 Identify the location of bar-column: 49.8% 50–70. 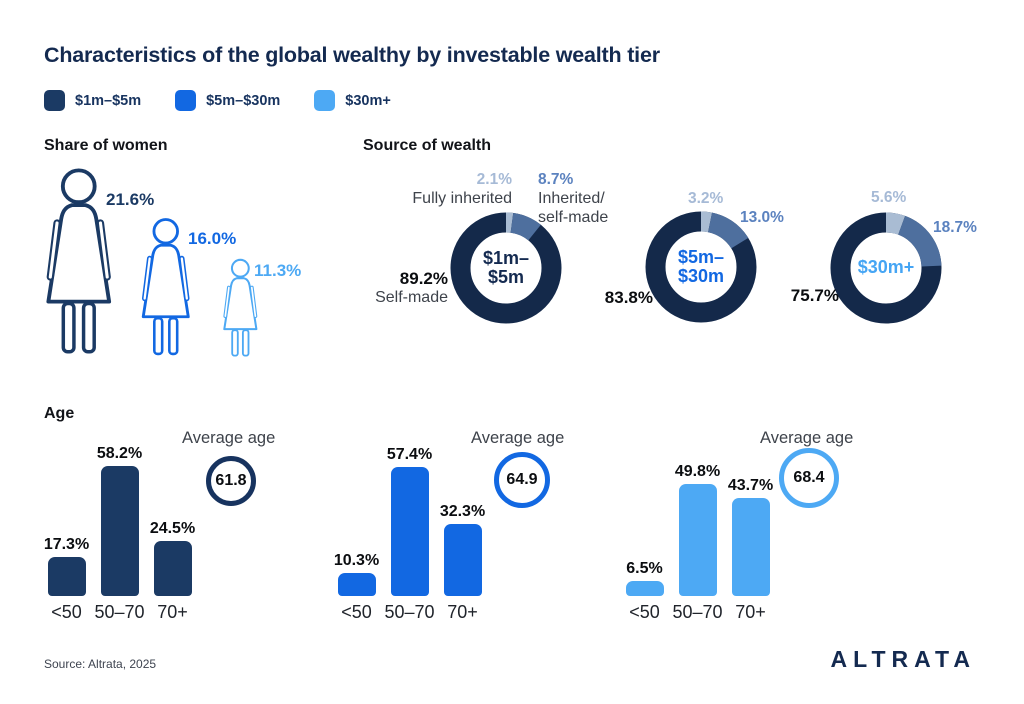
(697, 545).